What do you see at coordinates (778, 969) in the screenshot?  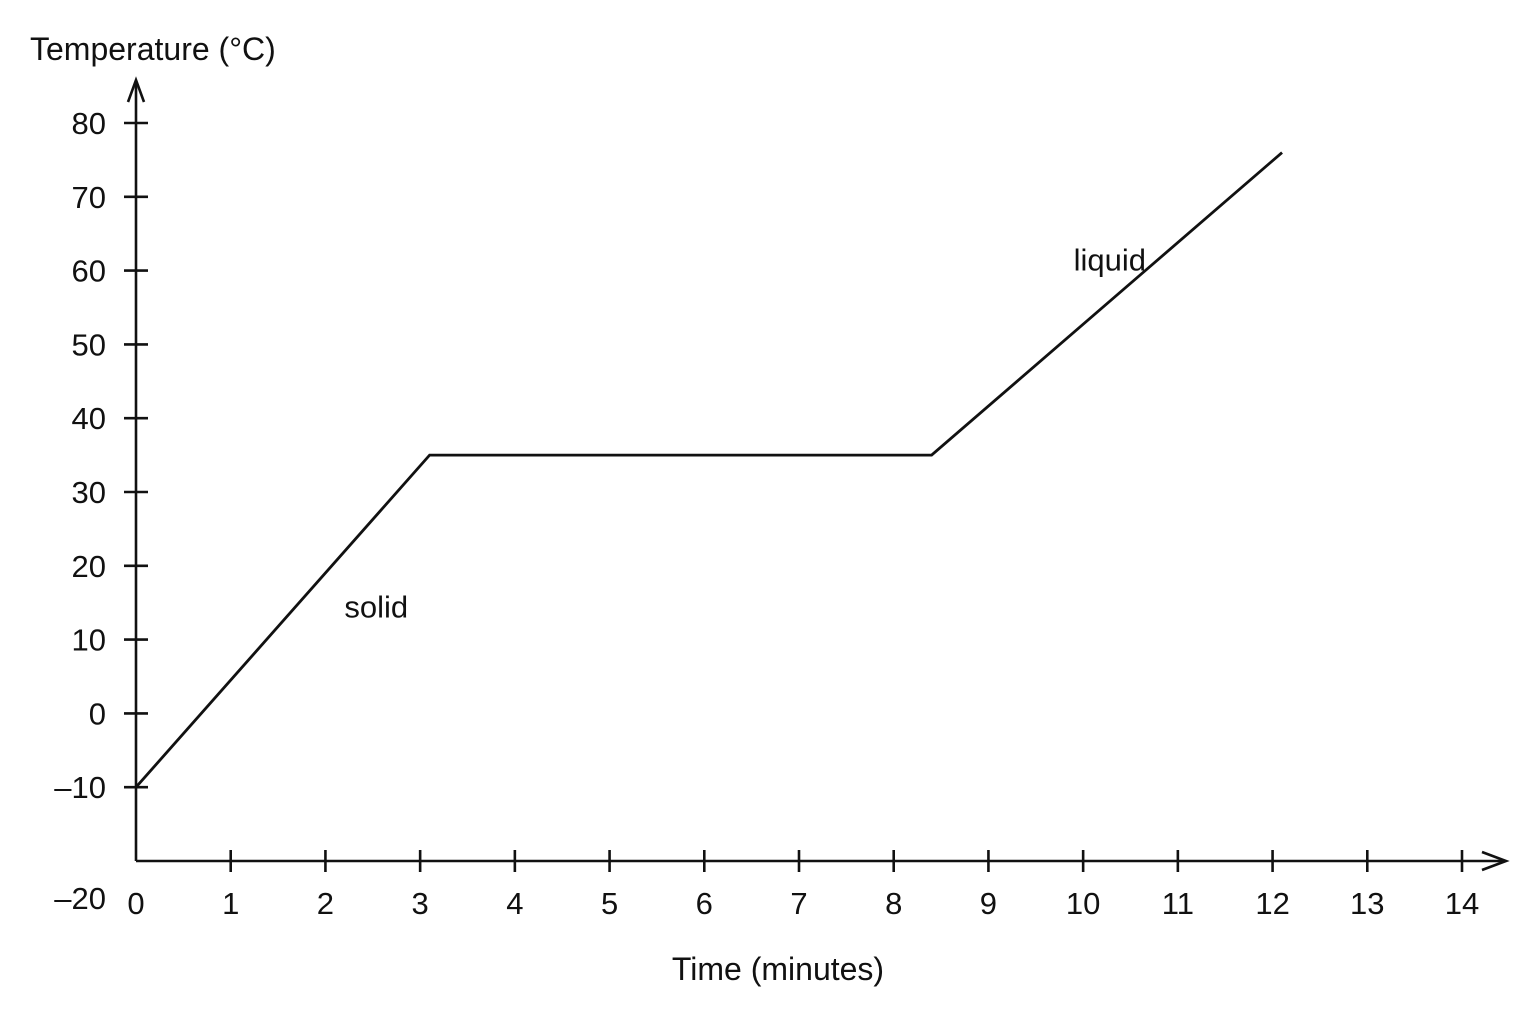 I see `x-axis-title: Time (minutes)` at bounding box center [778, 969].